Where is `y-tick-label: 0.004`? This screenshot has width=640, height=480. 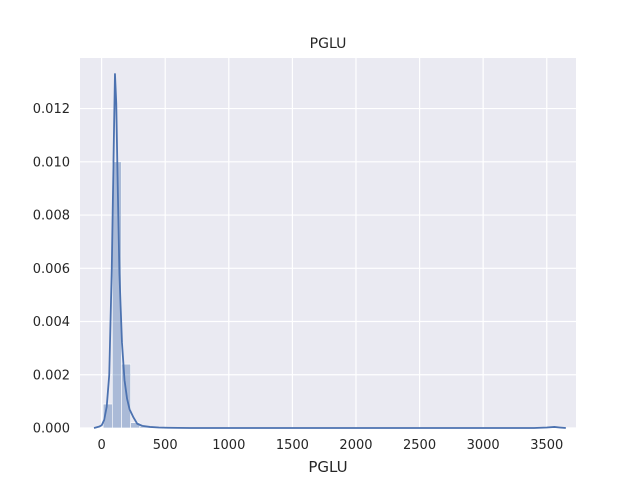 y-tick-label: 0.004 is located at coordinates (51, 322).